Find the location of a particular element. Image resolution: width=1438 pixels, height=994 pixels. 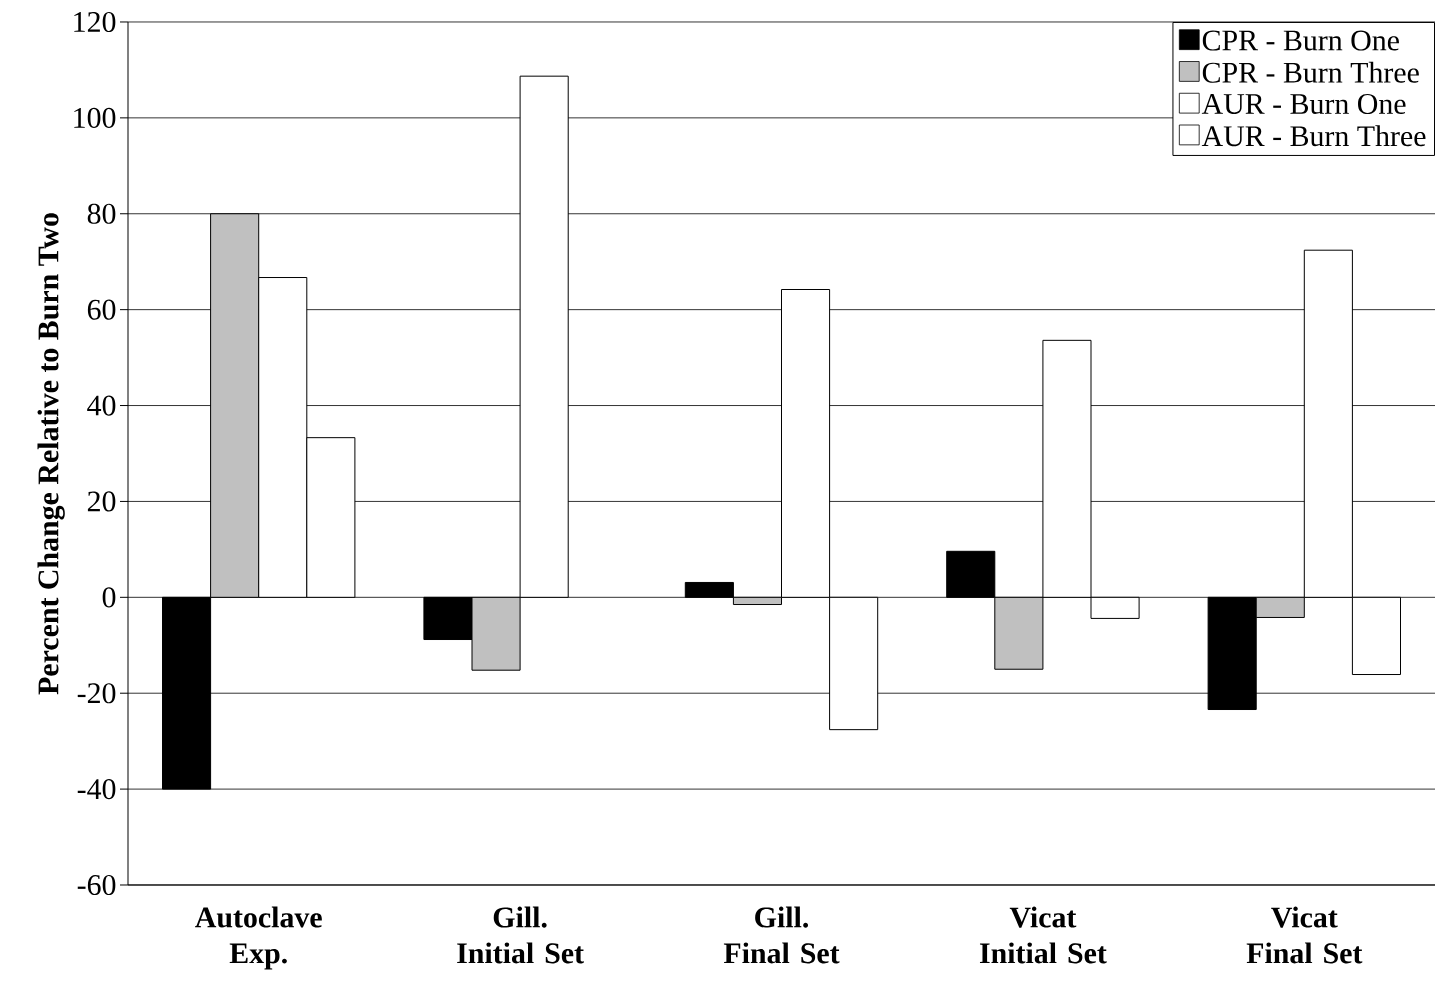

legend-label: CPR - Burn One is located at coordinates (1300, 40).